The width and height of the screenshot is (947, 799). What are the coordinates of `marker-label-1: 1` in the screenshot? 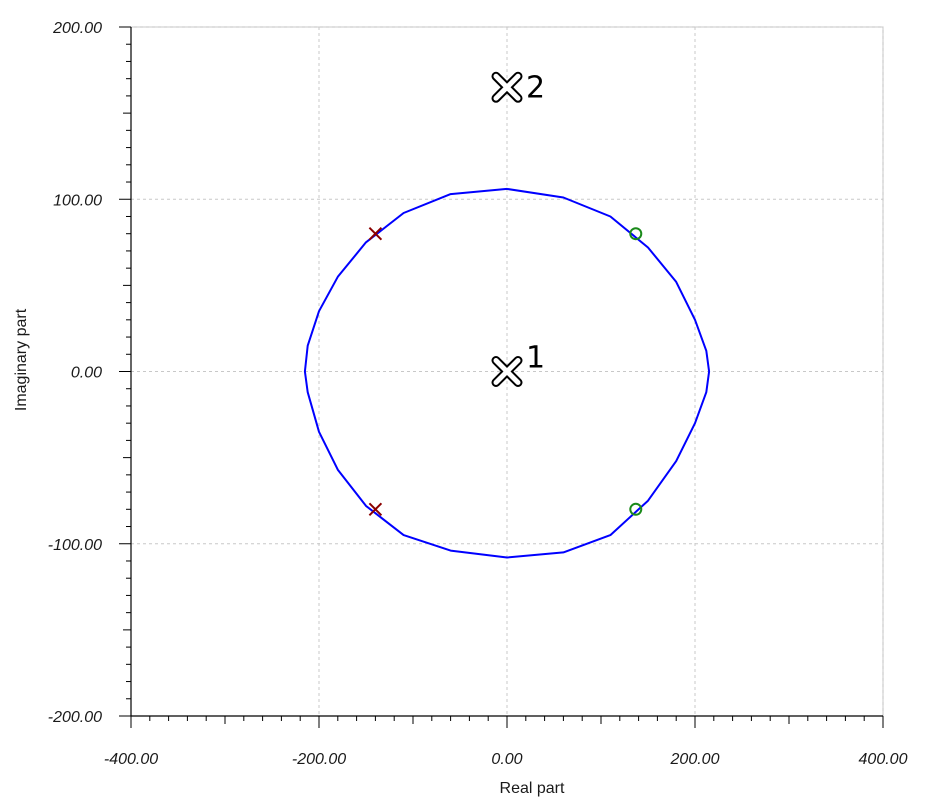 It's located at (535, 358).